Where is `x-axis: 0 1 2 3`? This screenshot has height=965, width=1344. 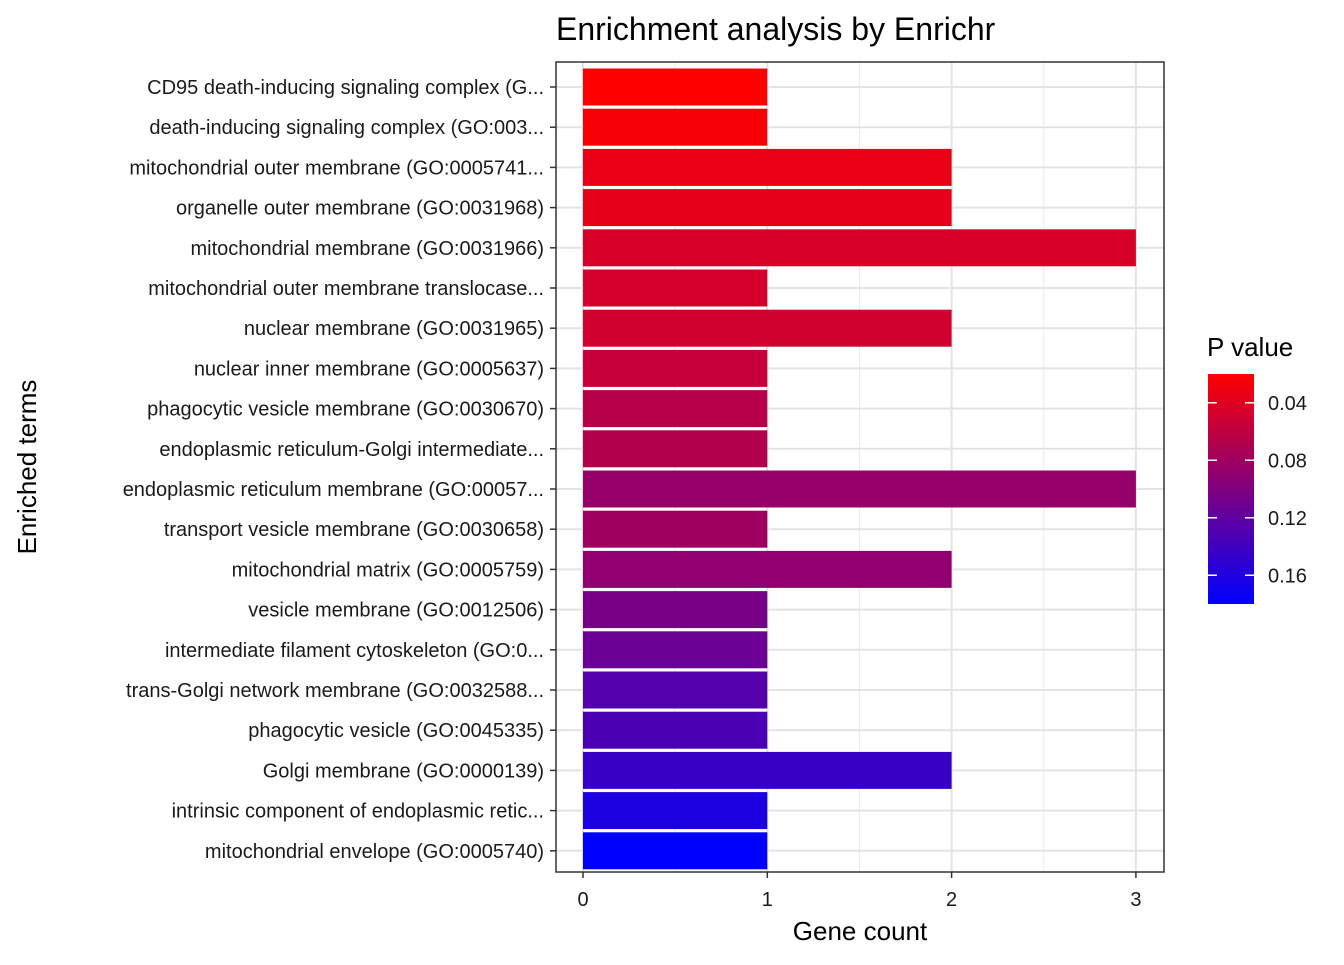
x-axis: 0 1 2 3 is located at coordinates (859, 891).